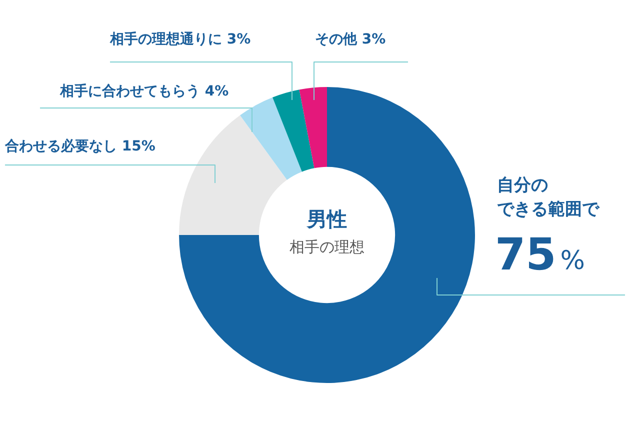 This screenshot has width=636, height=426. What do you see at coordinates (350, 40) in the screenshot?
I see `slice-label: その他 3%` at bounding box center [350, 40].